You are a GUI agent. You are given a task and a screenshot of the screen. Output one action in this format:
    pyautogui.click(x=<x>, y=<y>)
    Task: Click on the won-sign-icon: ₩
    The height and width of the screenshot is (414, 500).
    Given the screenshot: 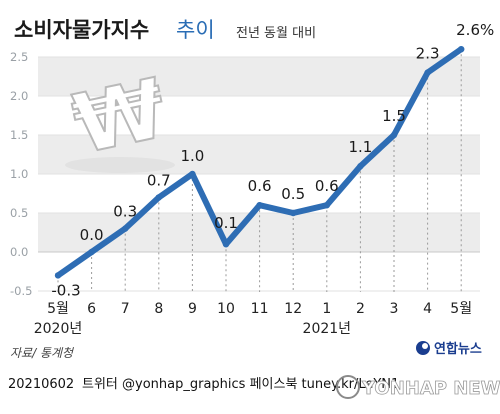 What is the action you would take?
    pyautogui.click(x=120, y=117)
    